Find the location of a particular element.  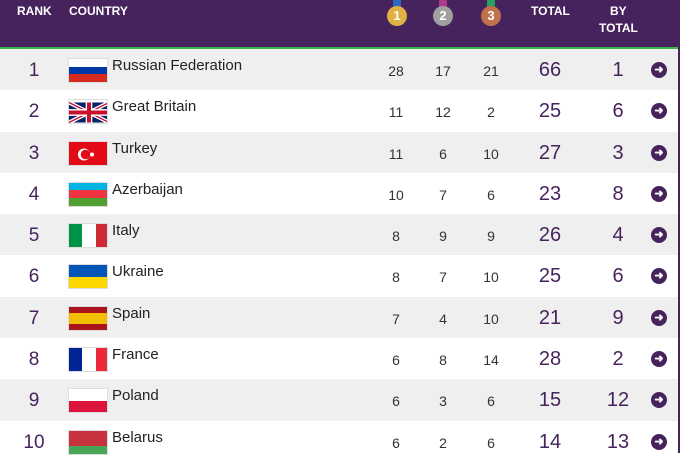

silver-count: 3 is located at coordinates (443, 401).